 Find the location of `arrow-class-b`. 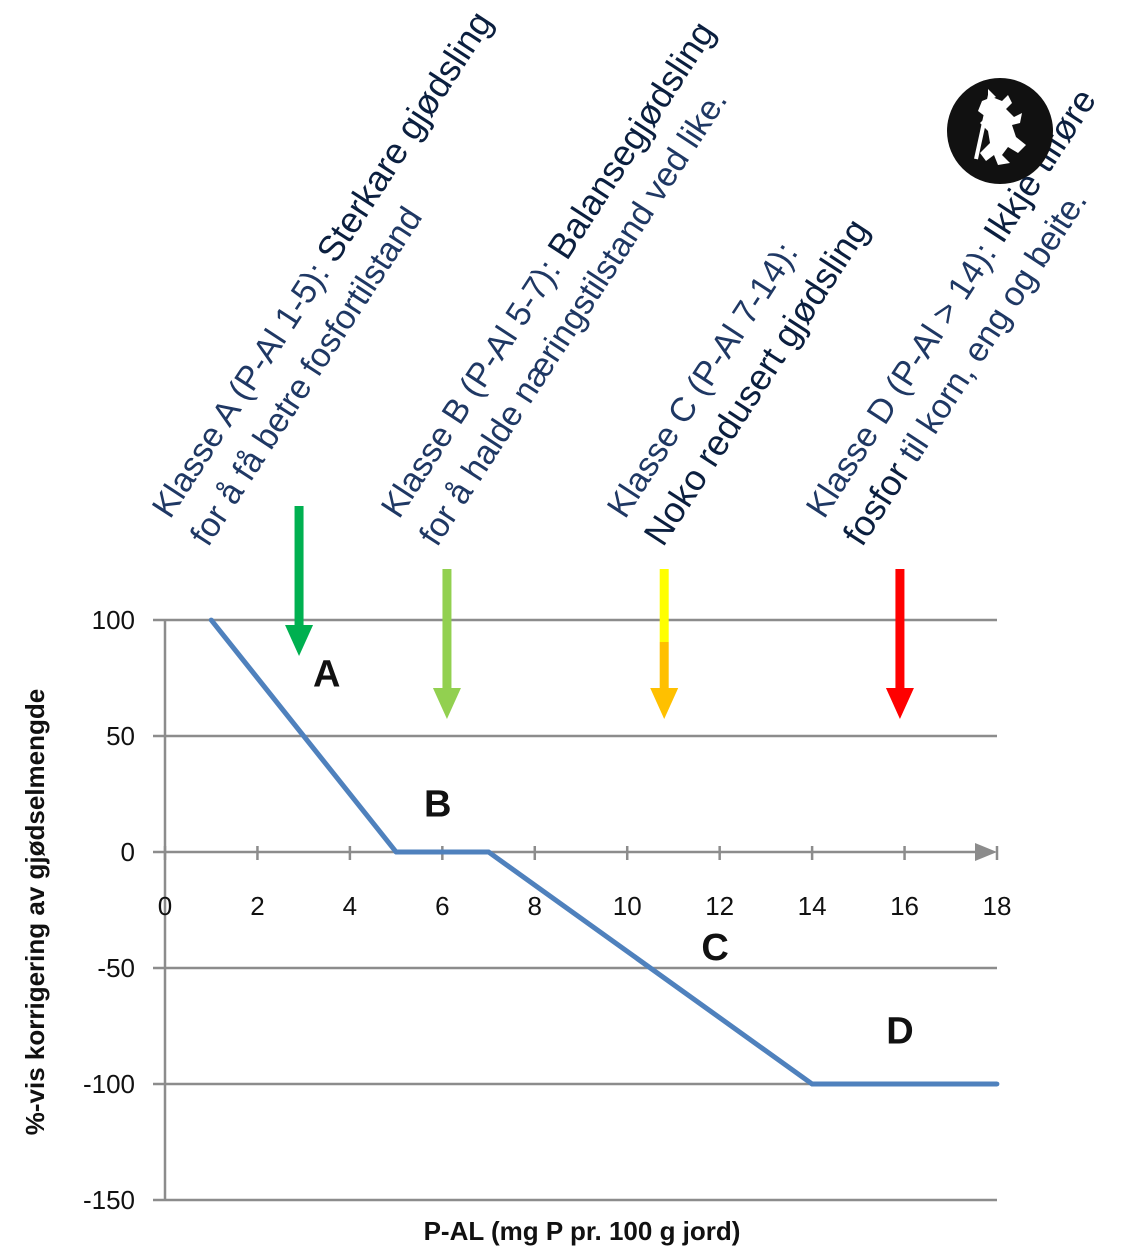

arrow-class-b is located at coordinates (446, 644).